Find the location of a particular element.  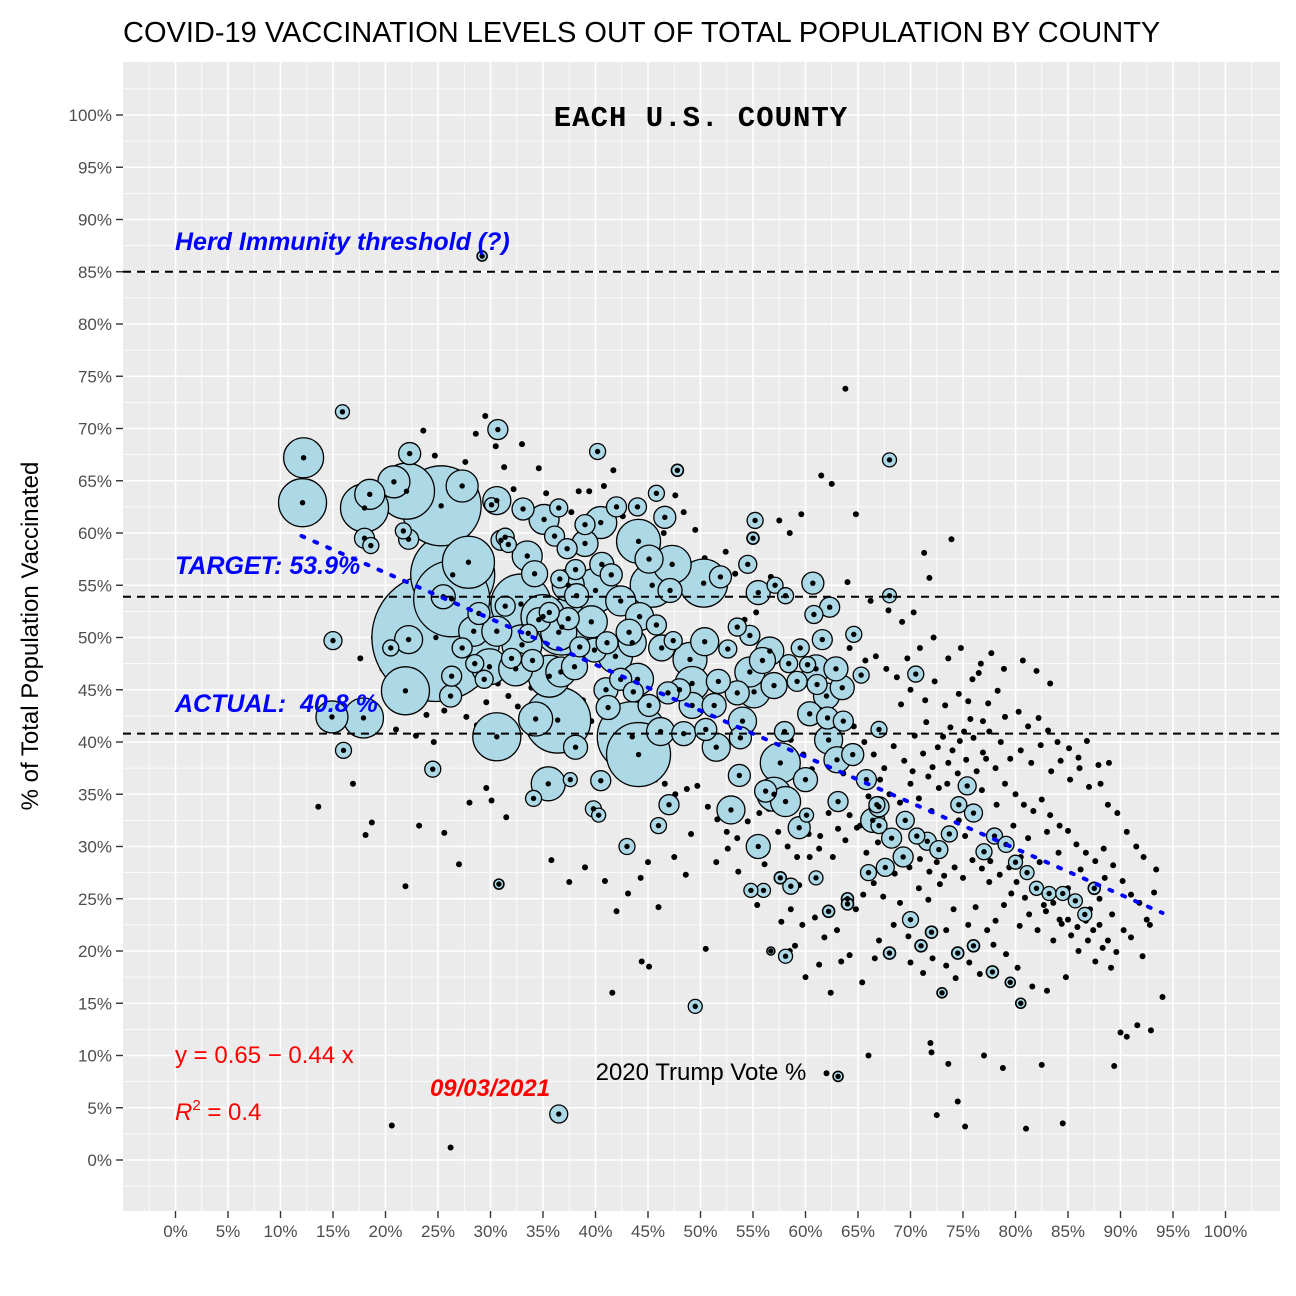

x-tick-label: 10% is located at coordinates (280, 1231).